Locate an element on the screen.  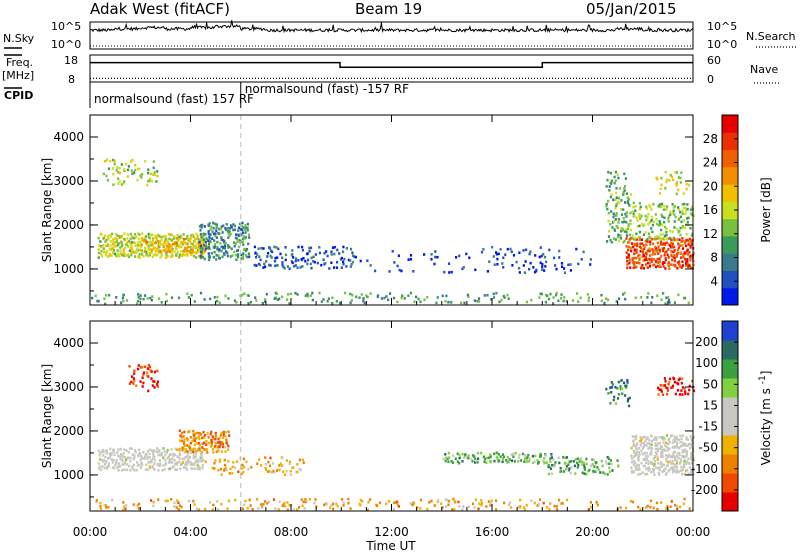
x-axis-title: Time UT is located at coordinates (390, 546).